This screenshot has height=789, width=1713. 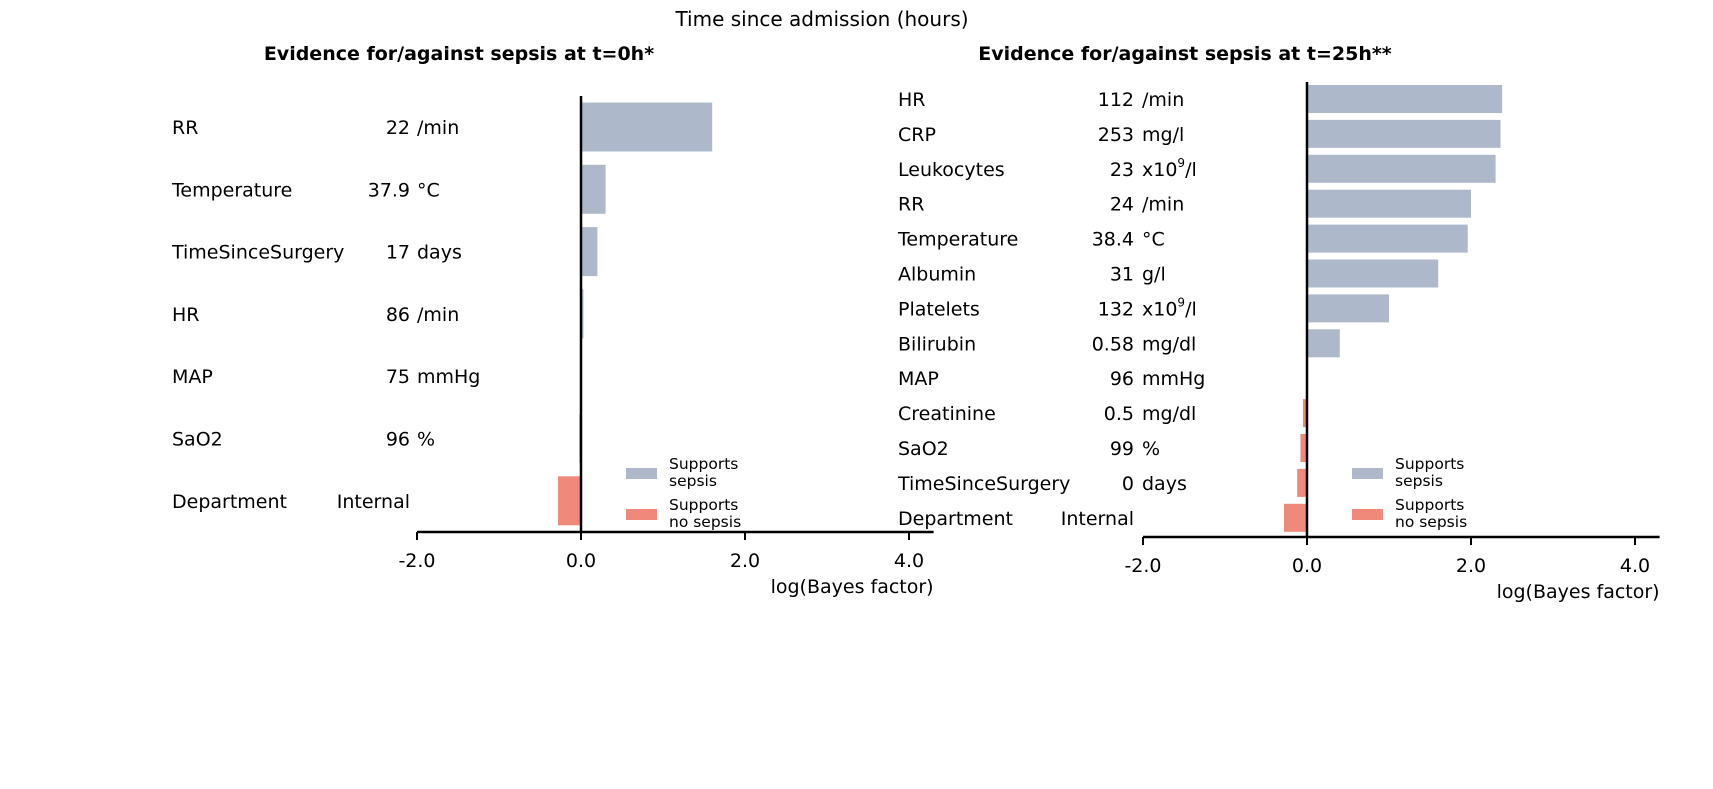 What do you see at coordinates (1122, 170) in the screenshot?
I see `feature-value: 23` at bounding box center [1122, 170].